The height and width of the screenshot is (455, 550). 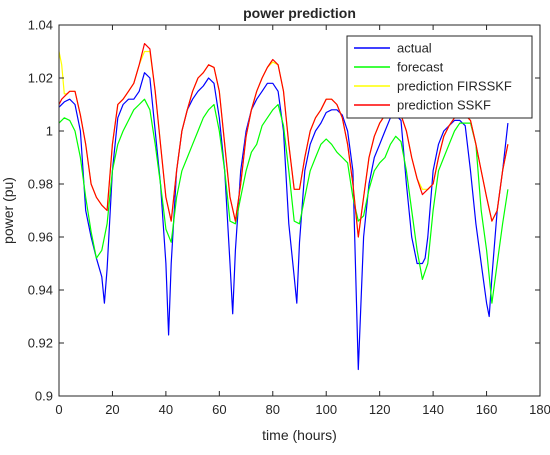 What do you see at coordinates (219, 409) in the screenshot?
I see `x-tick-label: 60` at bounding box center [219, 409].